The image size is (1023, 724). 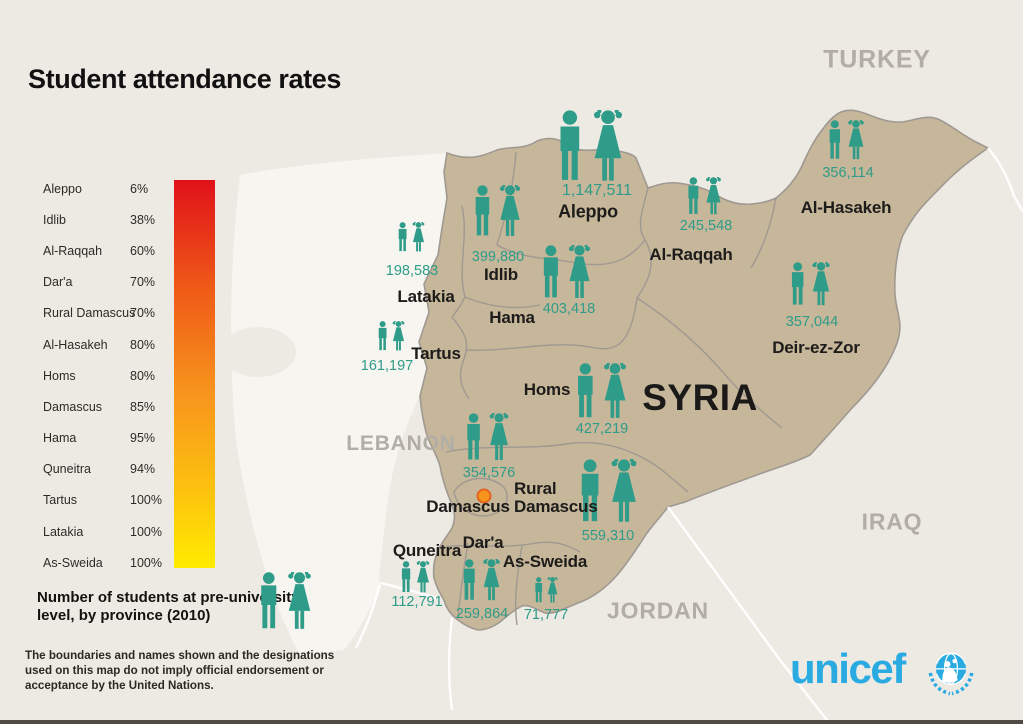 I want to click on legend-province: Homs, so click(x=59, y=375).